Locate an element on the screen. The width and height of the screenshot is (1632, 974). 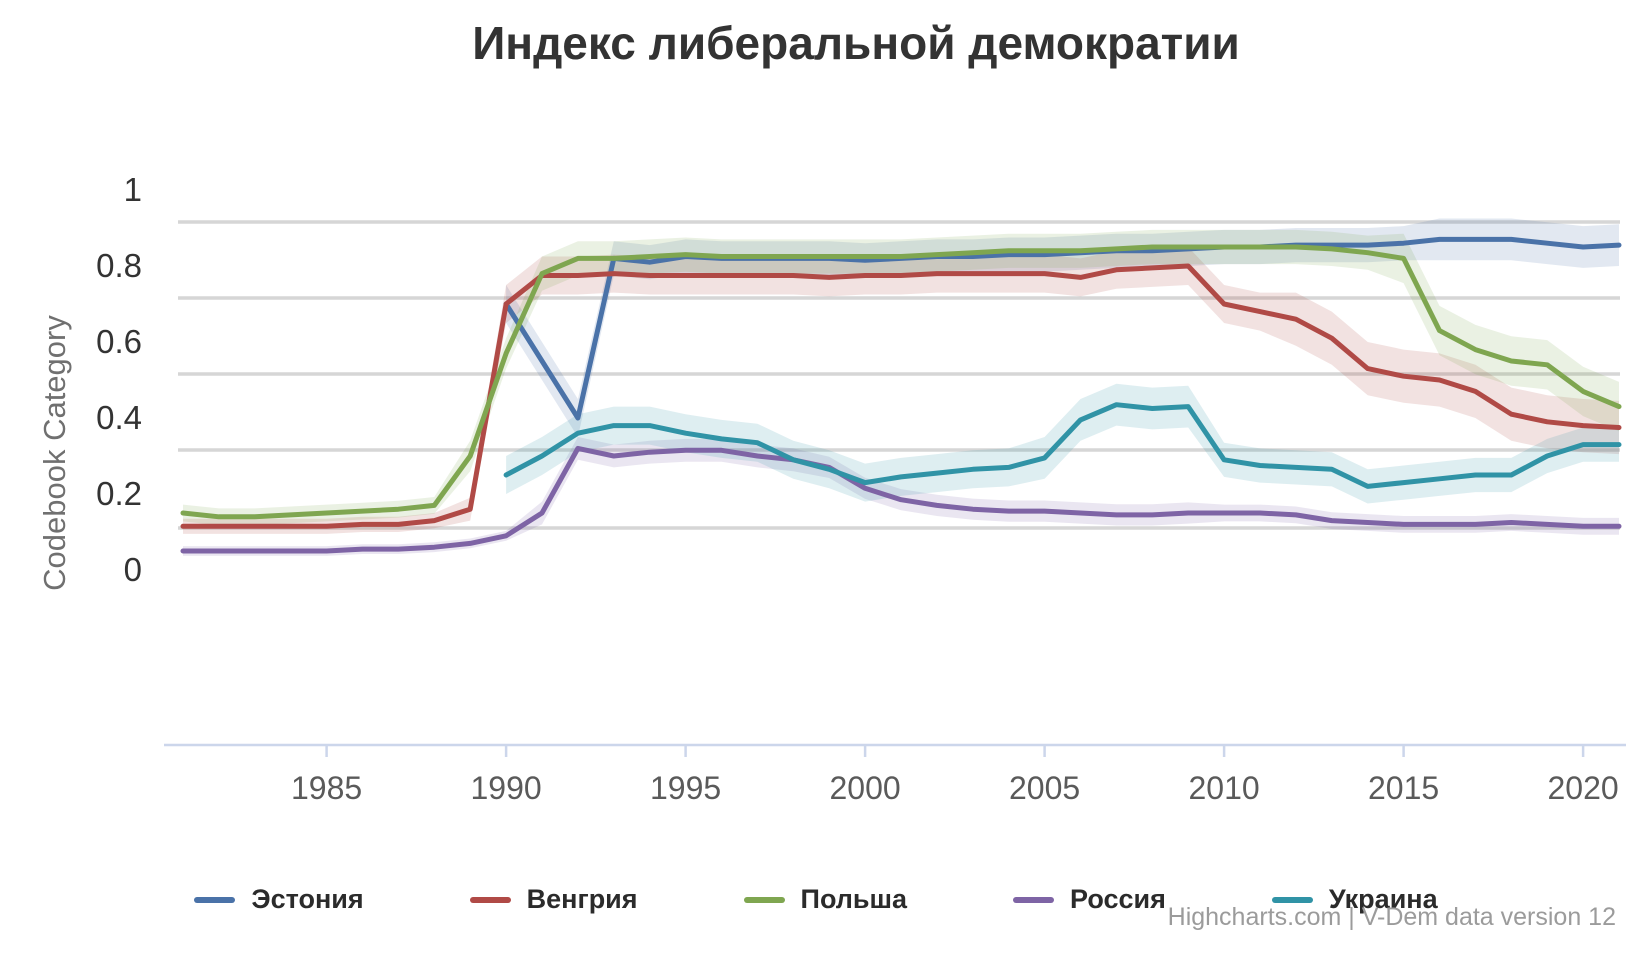
legend-item-hungary: Венгрия is located at coordinates (553, 899).